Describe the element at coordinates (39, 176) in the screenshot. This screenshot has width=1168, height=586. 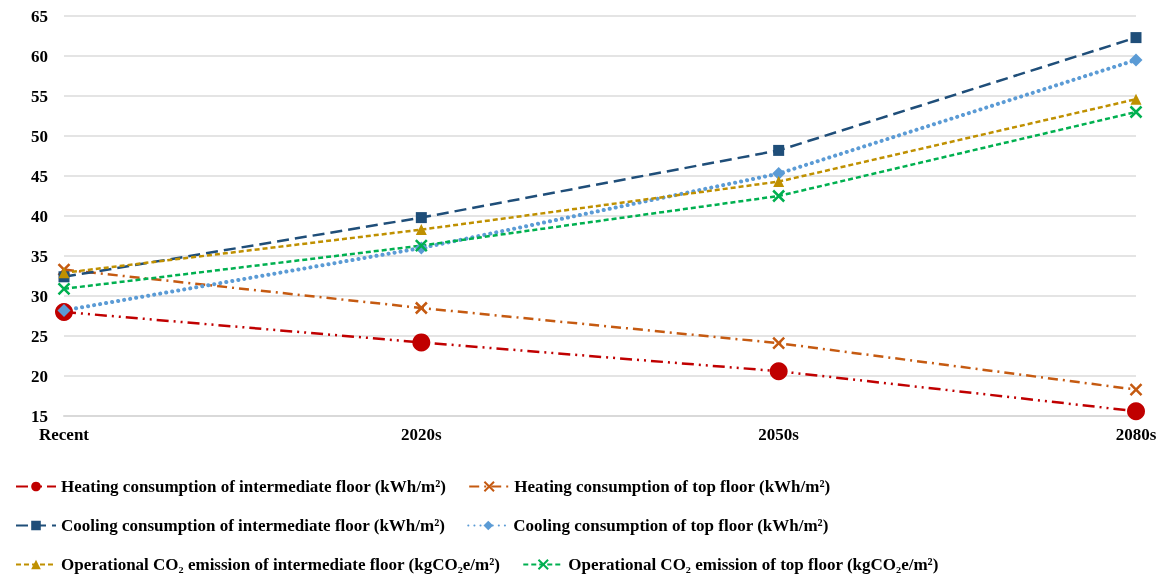
I see `y-tick-label: 45` at that location.